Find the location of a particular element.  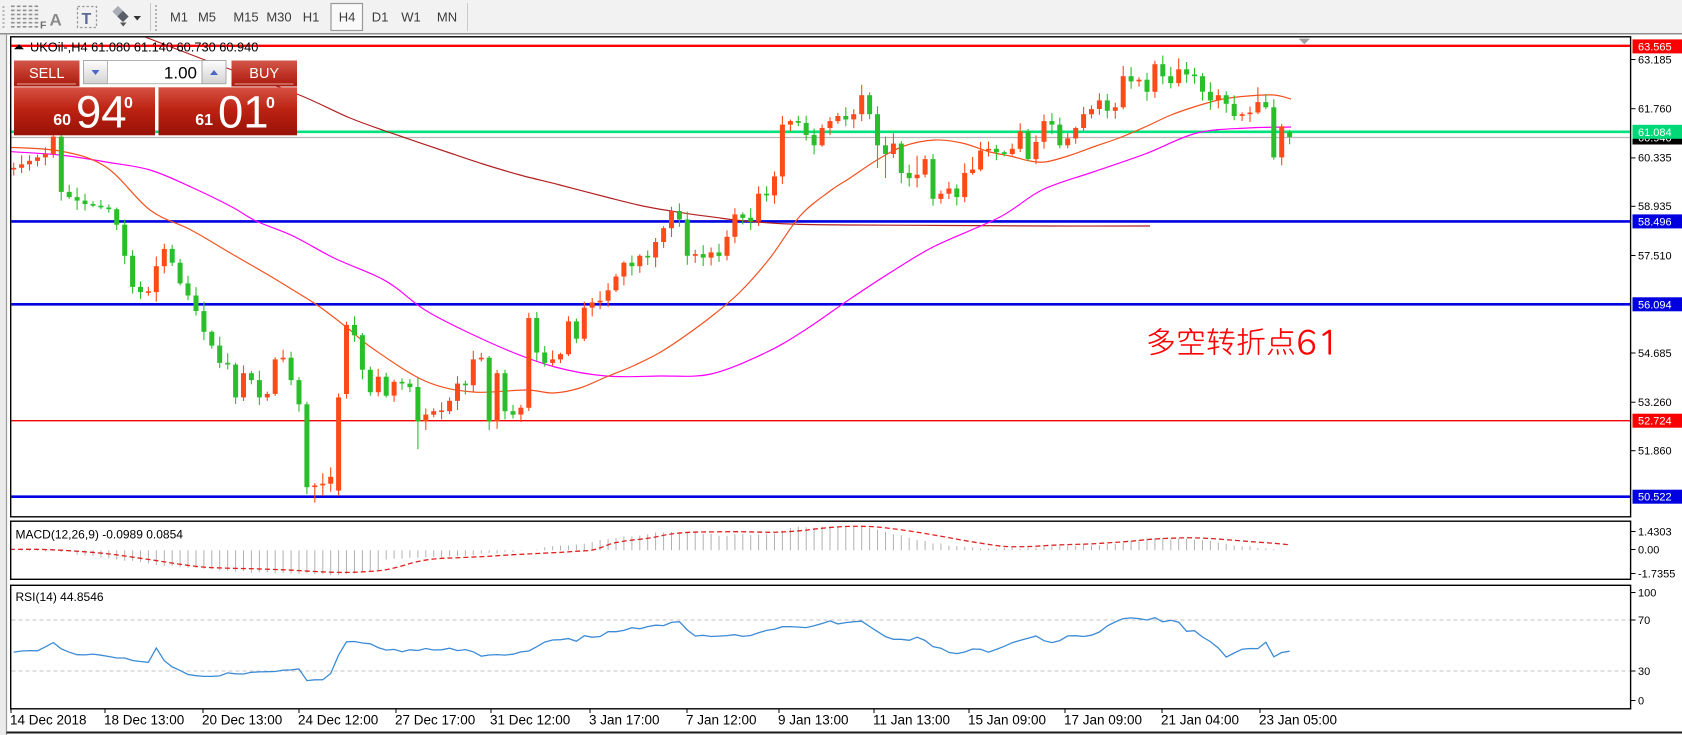

svg-text: 70 is located at coordinates (1644, 621).